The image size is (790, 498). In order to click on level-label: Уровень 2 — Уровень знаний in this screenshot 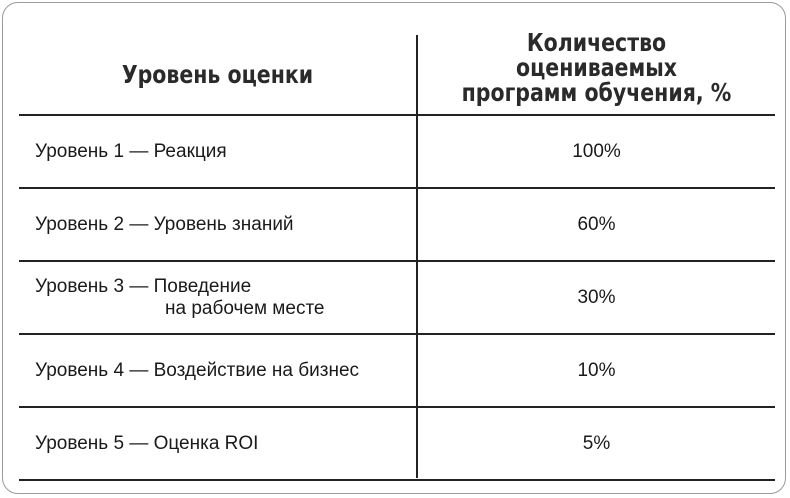, I will do `click(164, 224)`.